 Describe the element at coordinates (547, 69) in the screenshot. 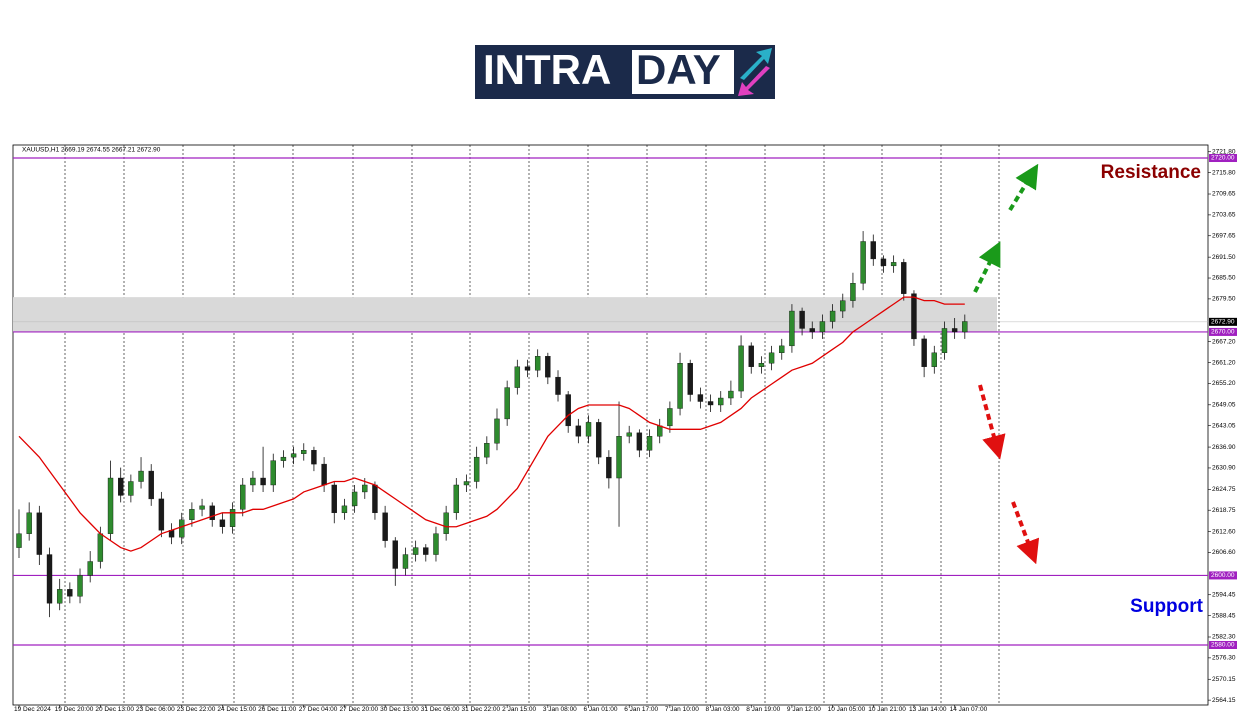

I see `logo-text: INTRA` at that location.